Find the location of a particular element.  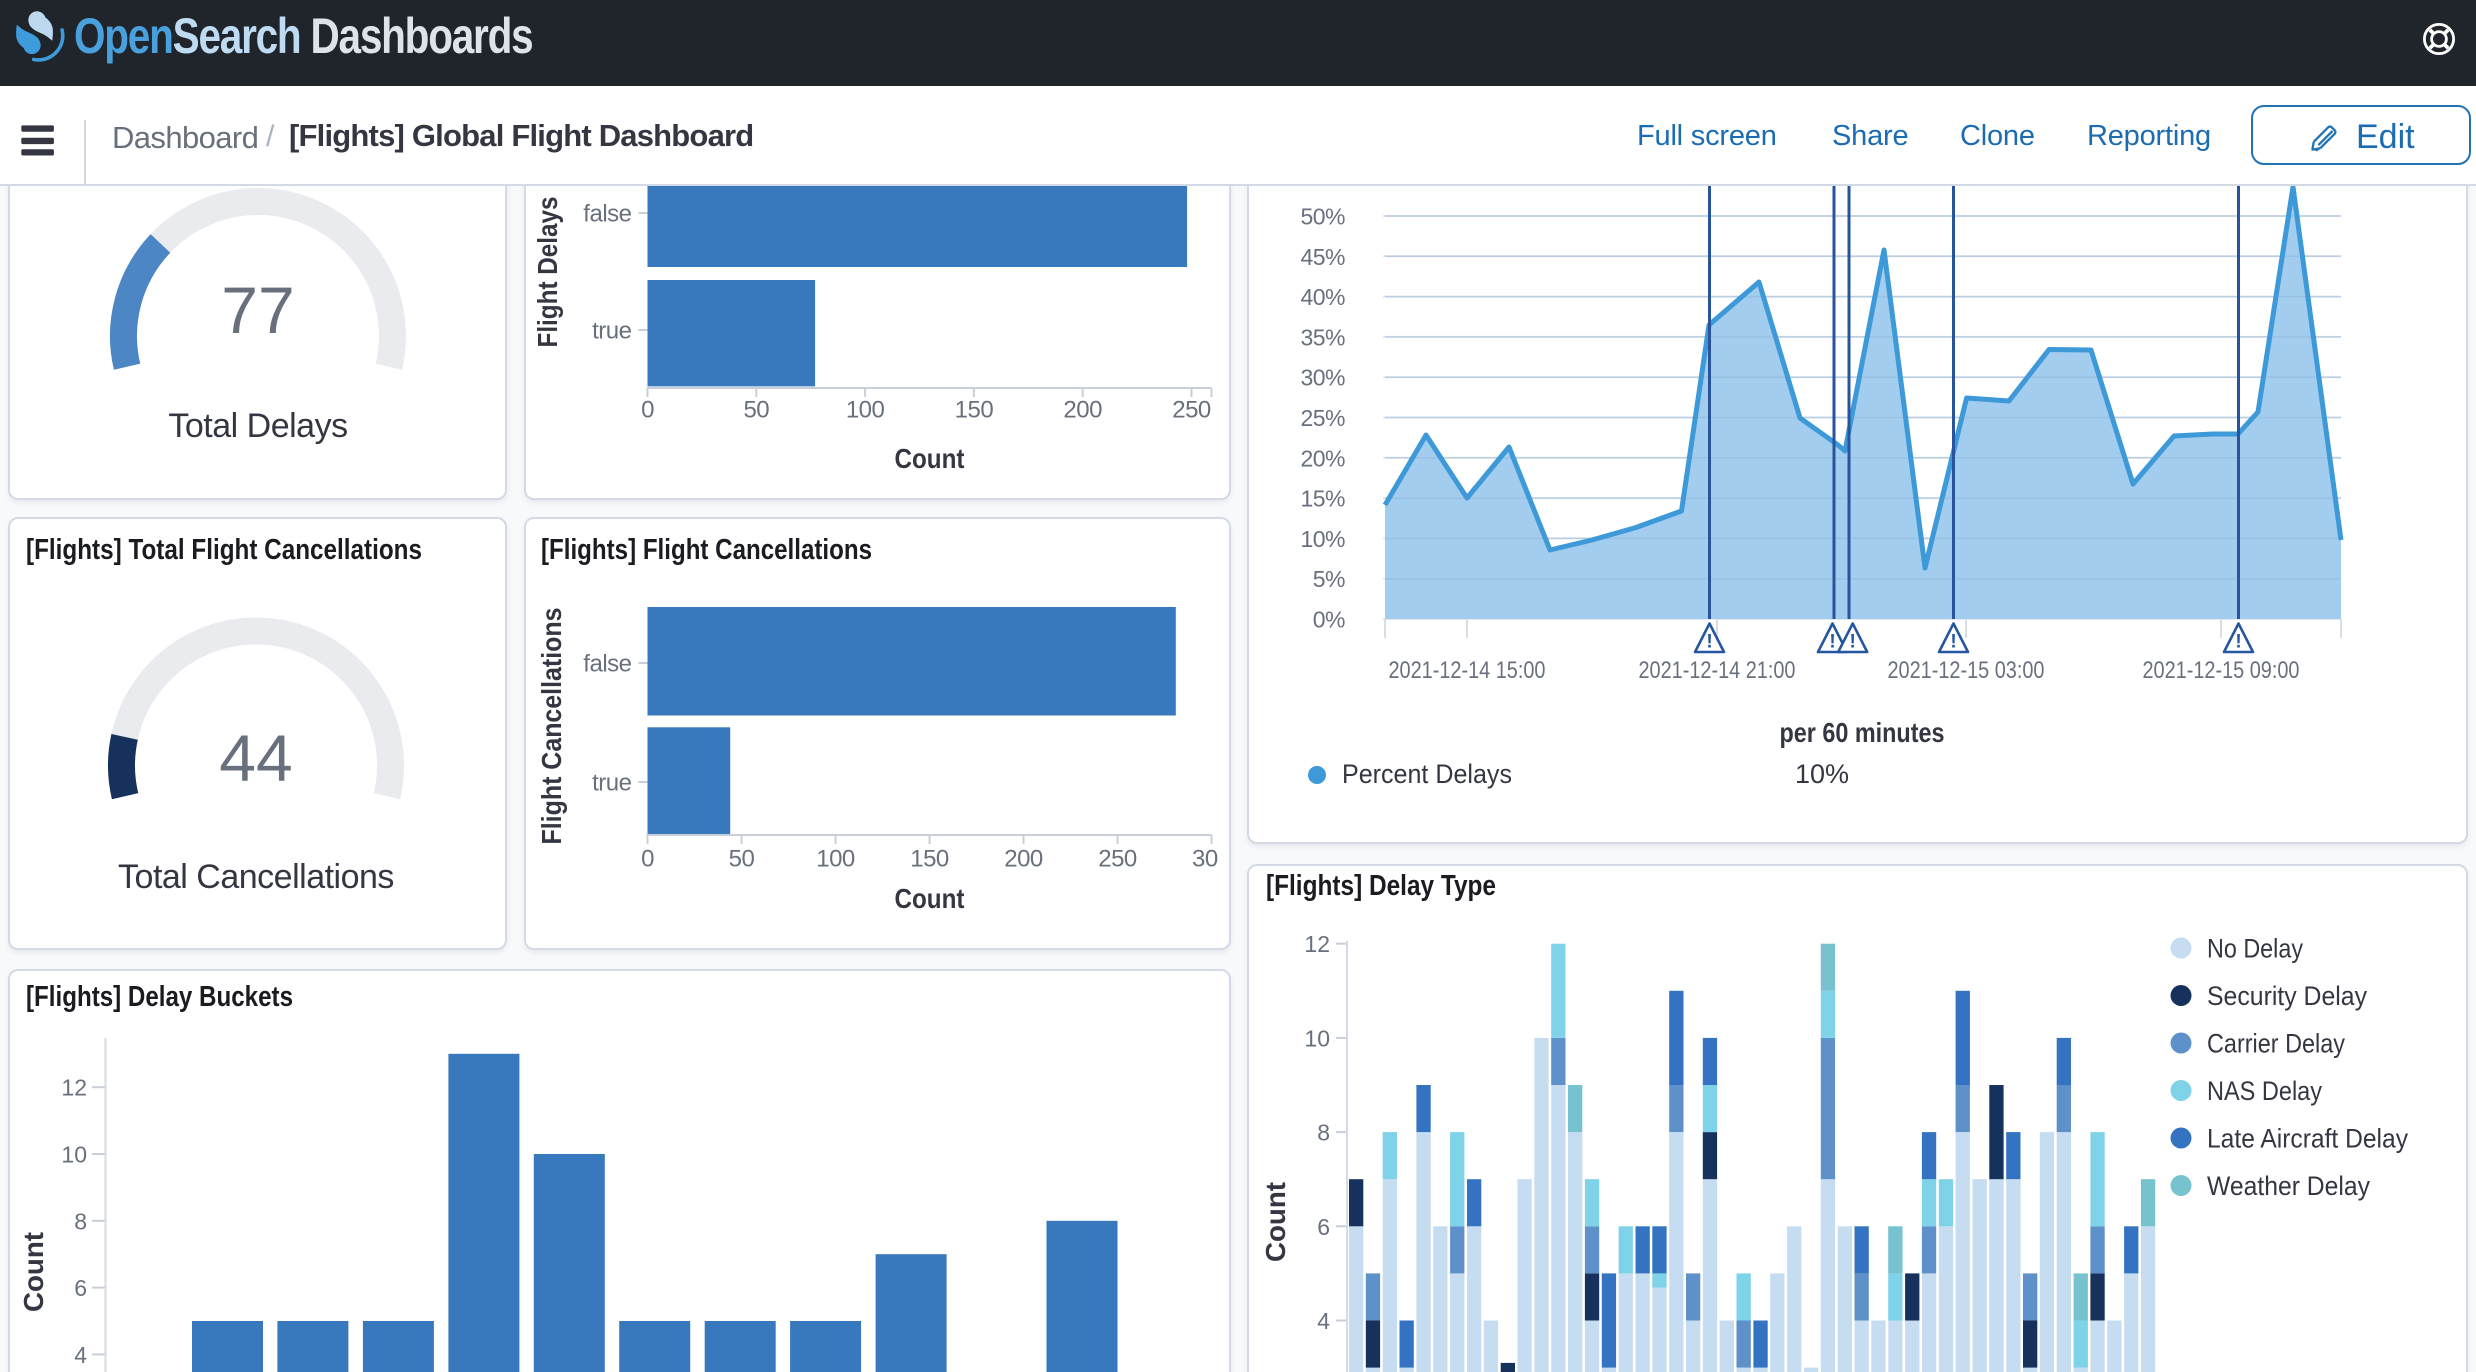

svg-text: No Delay is located at coordinates (2255, 949).